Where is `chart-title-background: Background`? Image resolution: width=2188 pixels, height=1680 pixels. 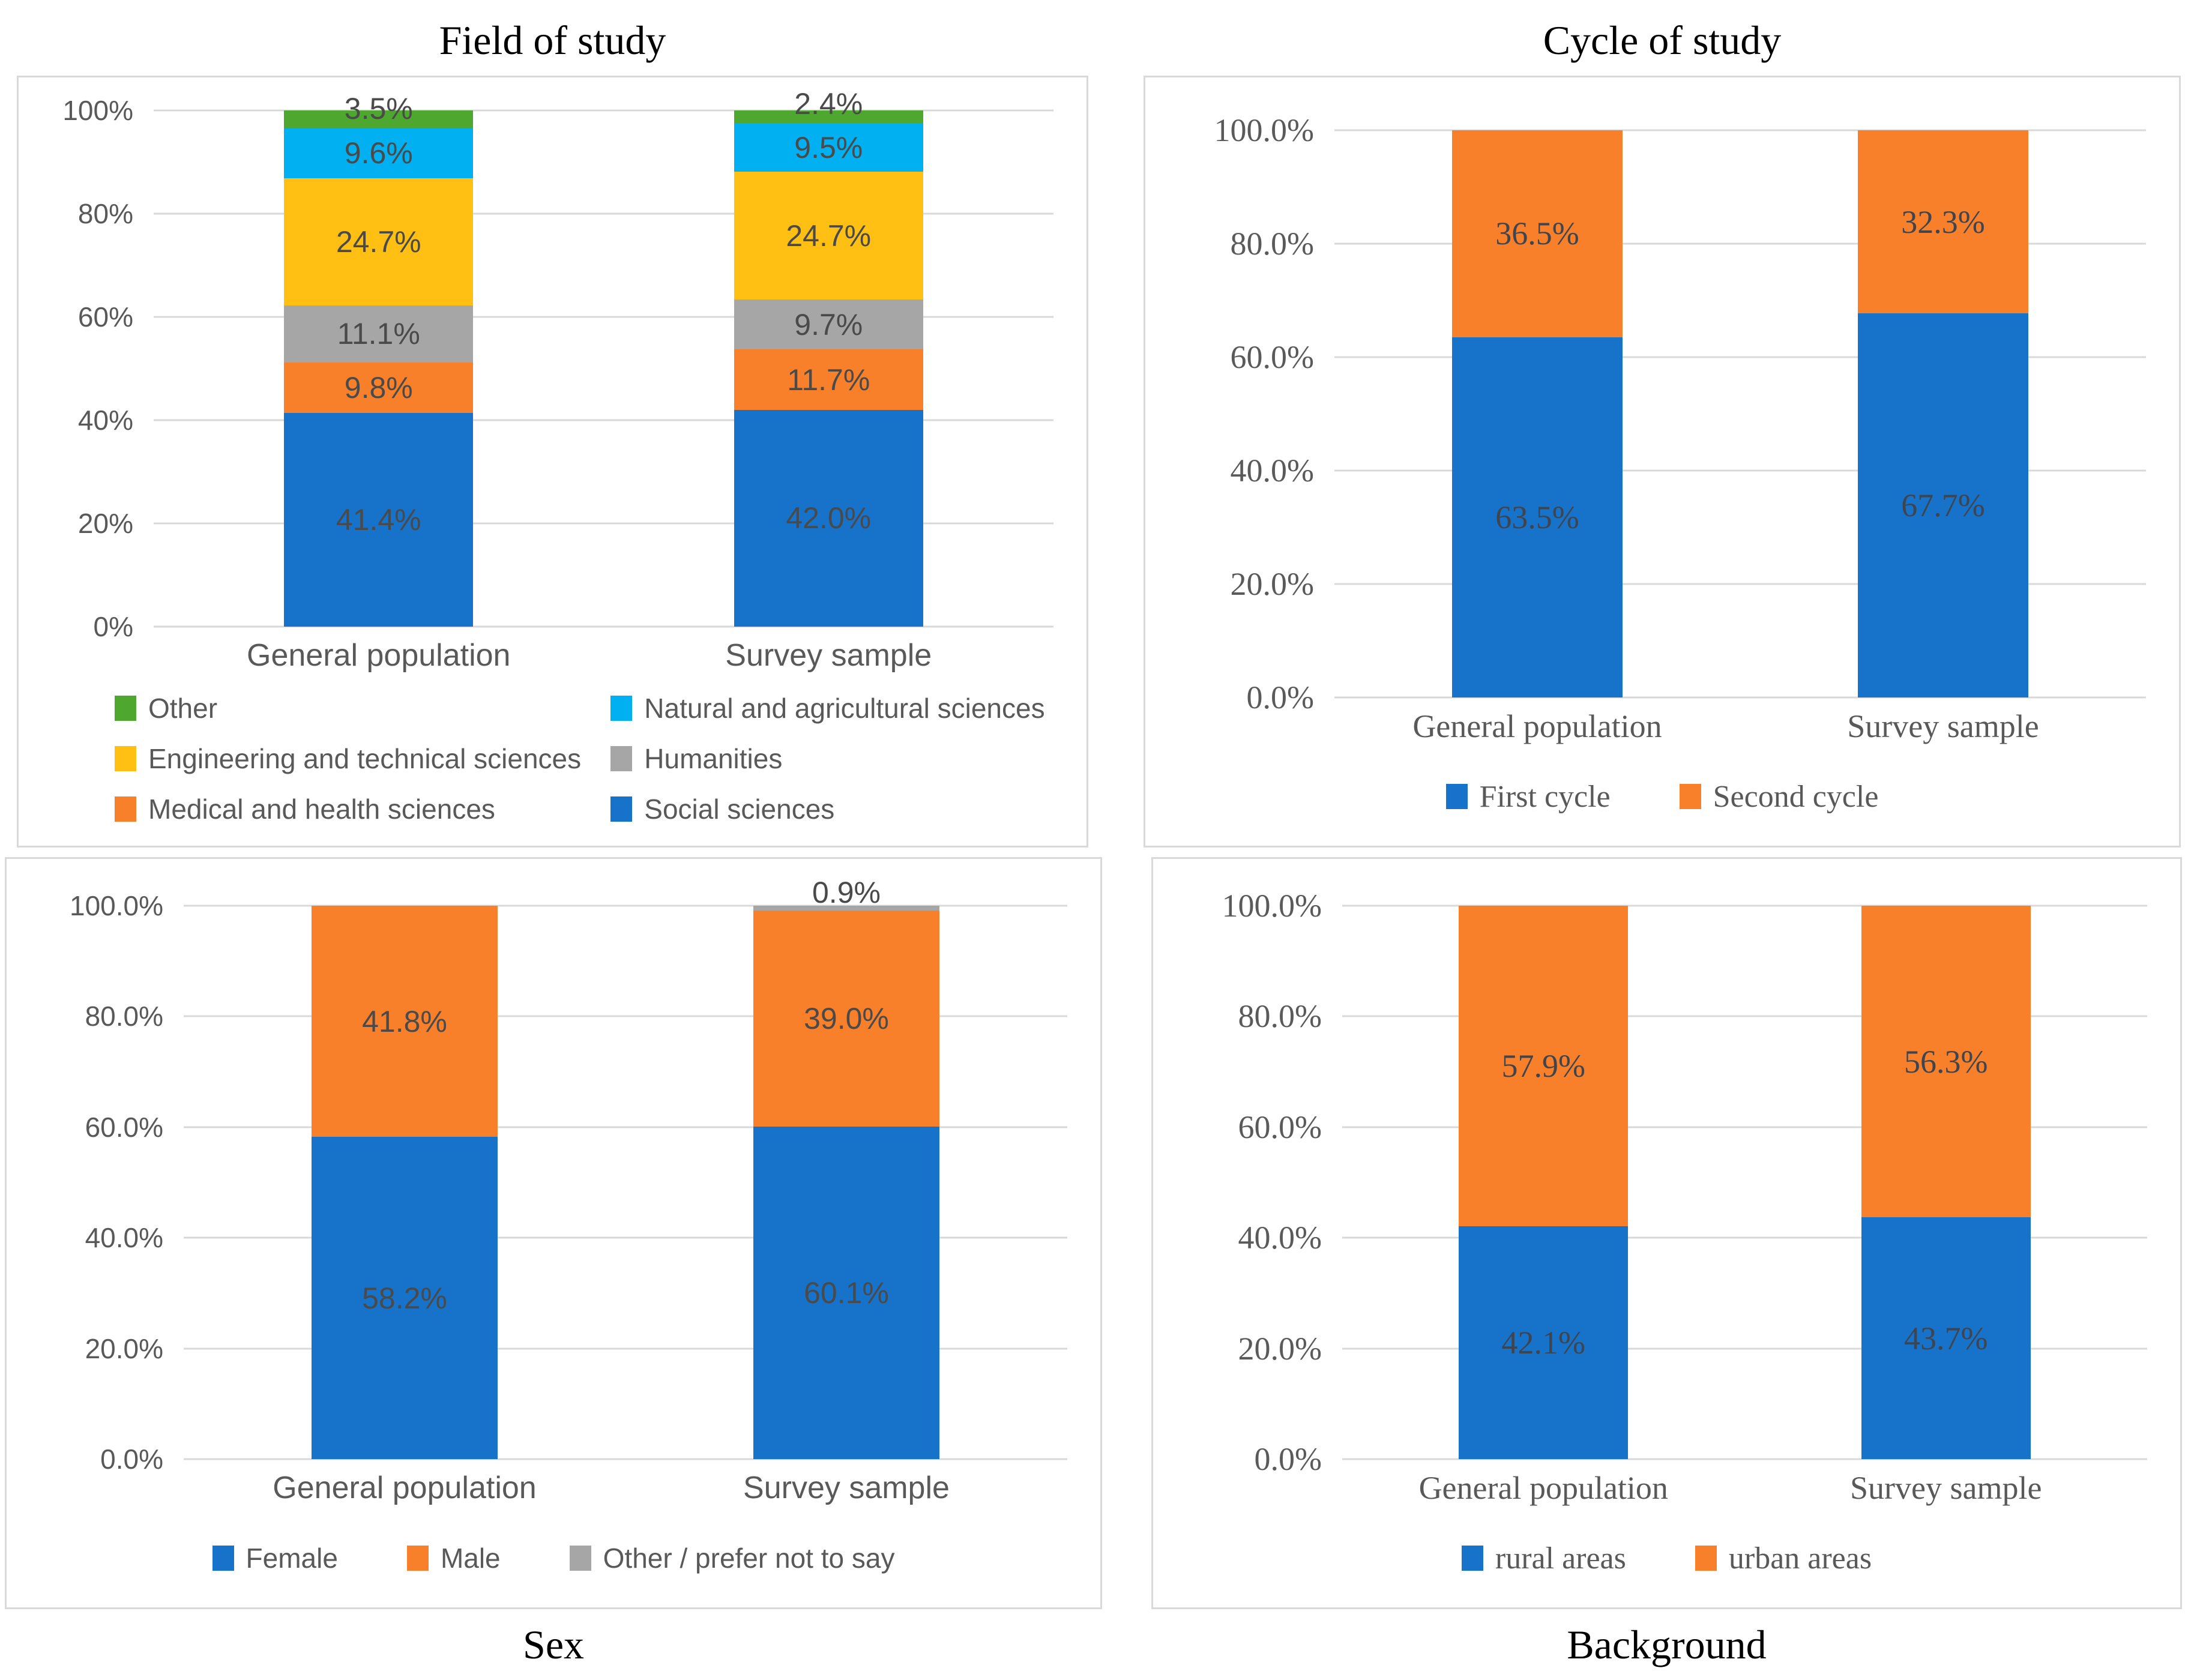
chart-title-background: Background is located at coordinates (1667, 1644).